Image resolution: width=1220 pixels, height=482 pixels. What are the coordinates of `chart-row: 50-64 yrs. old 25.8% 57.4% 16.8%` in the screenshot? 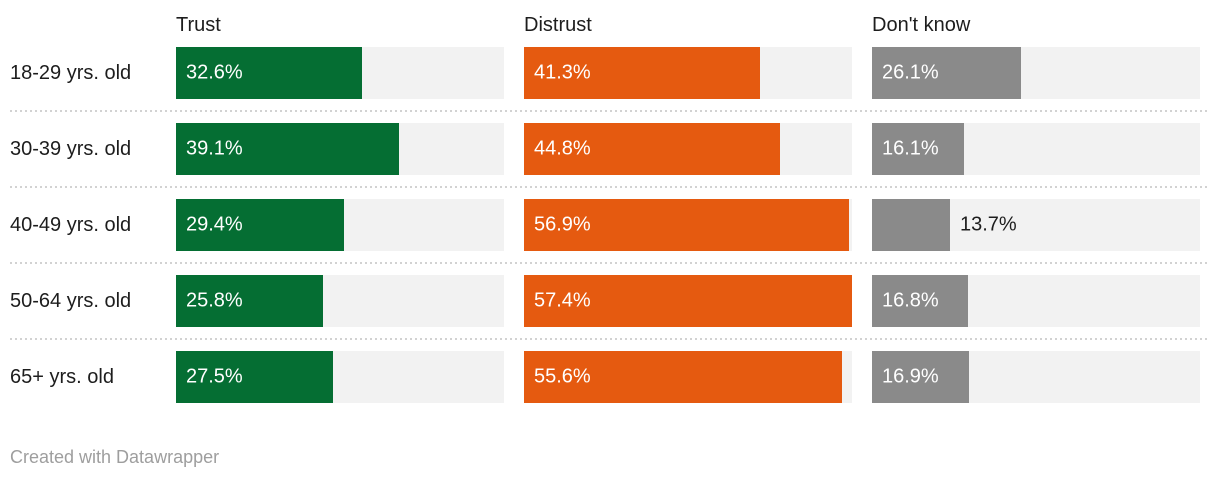 It's located at (610, 301).